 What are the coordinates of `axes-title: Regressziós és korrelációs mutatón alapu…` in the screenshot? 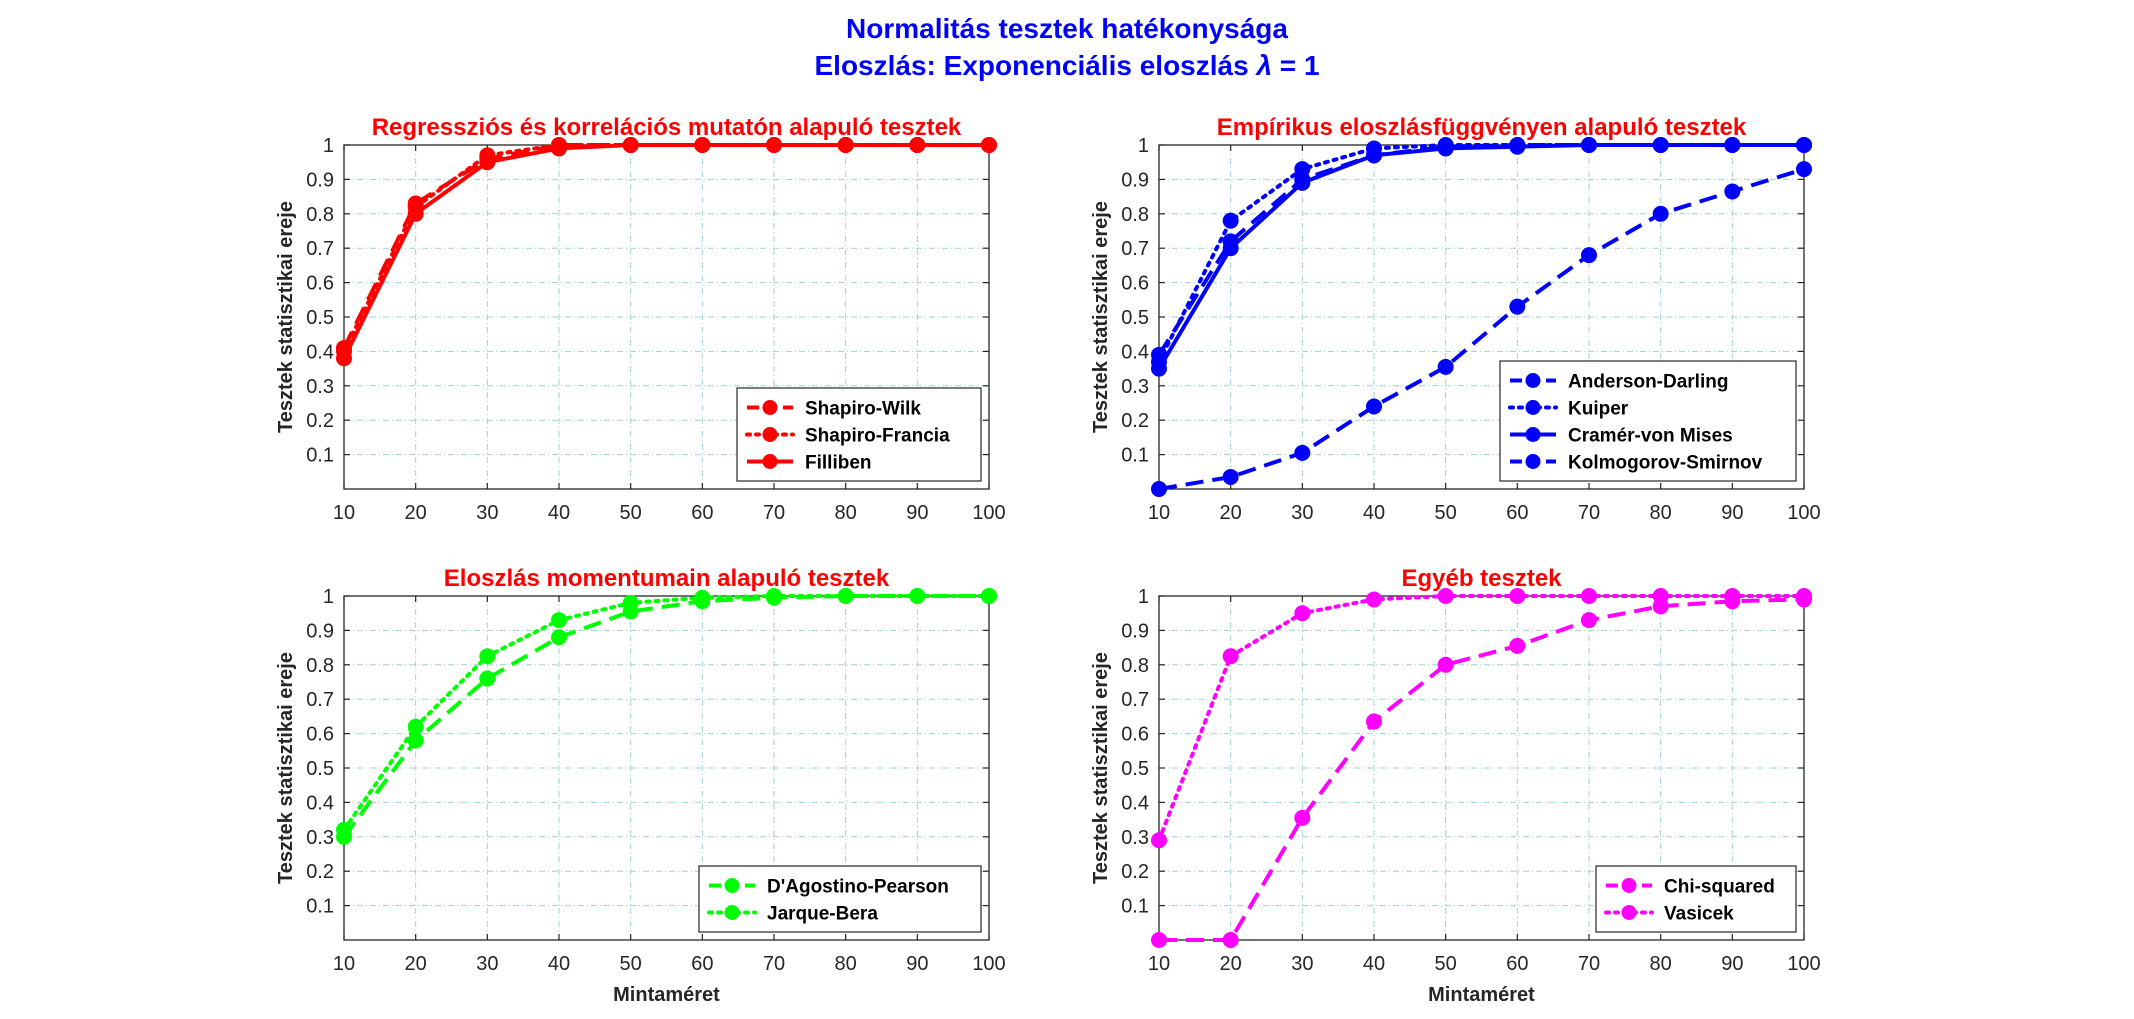 It's located at (667, 127).